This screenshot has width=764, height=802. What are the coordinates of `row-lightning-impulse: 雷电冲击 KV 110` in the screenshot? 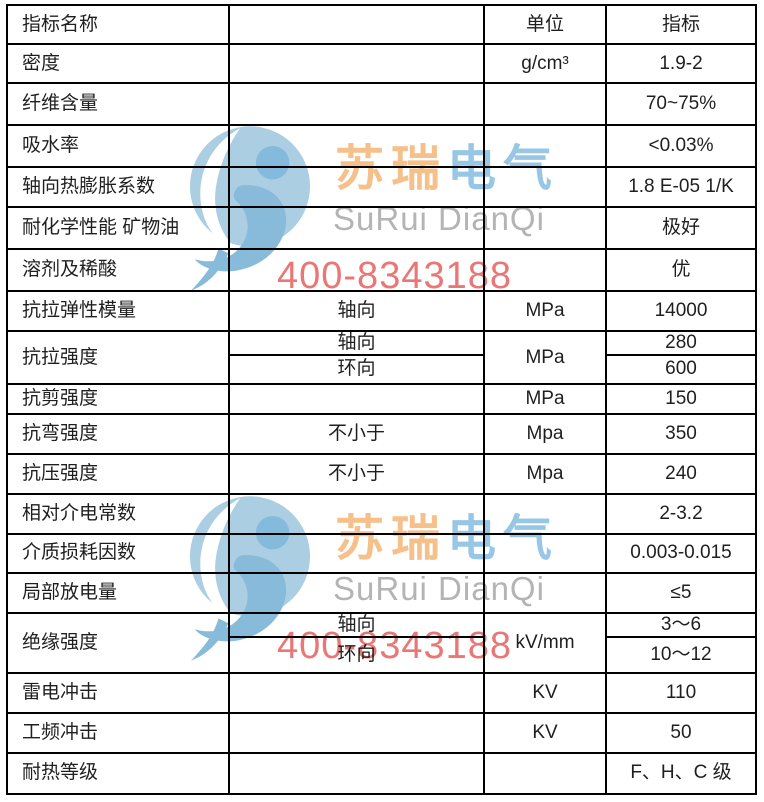 It's located at (381, 692).